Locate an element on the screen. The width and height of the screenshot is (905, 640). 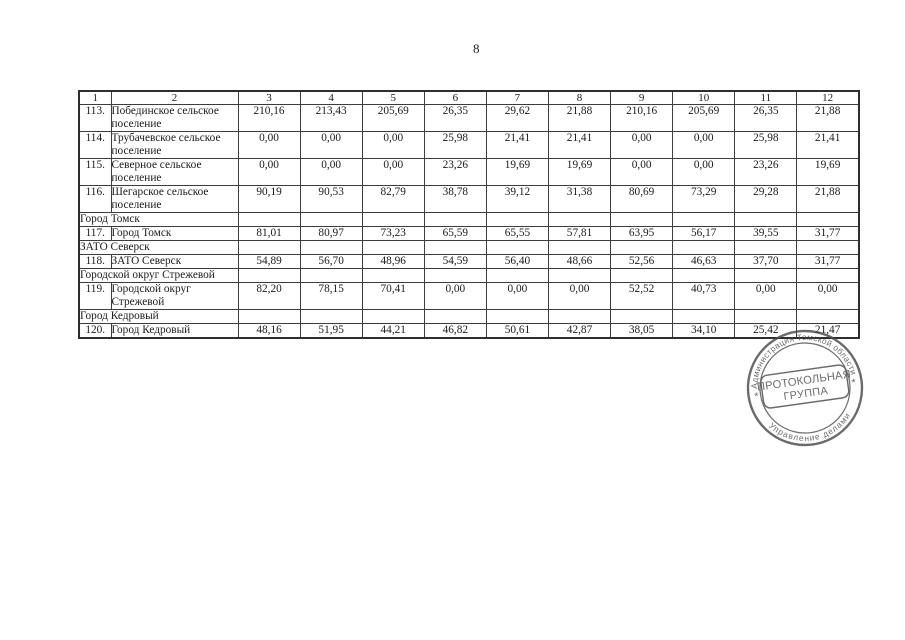
section-label: ЗАТО Северск is located at coordinates (158, 247).